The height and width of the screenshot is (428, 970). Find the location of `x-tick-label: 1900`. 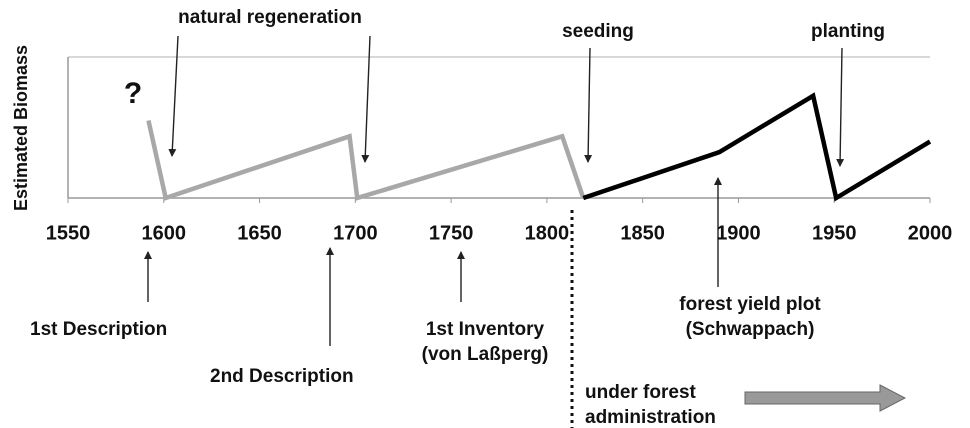

x-tick-label: 1900 is located at coordinates (738, 233).